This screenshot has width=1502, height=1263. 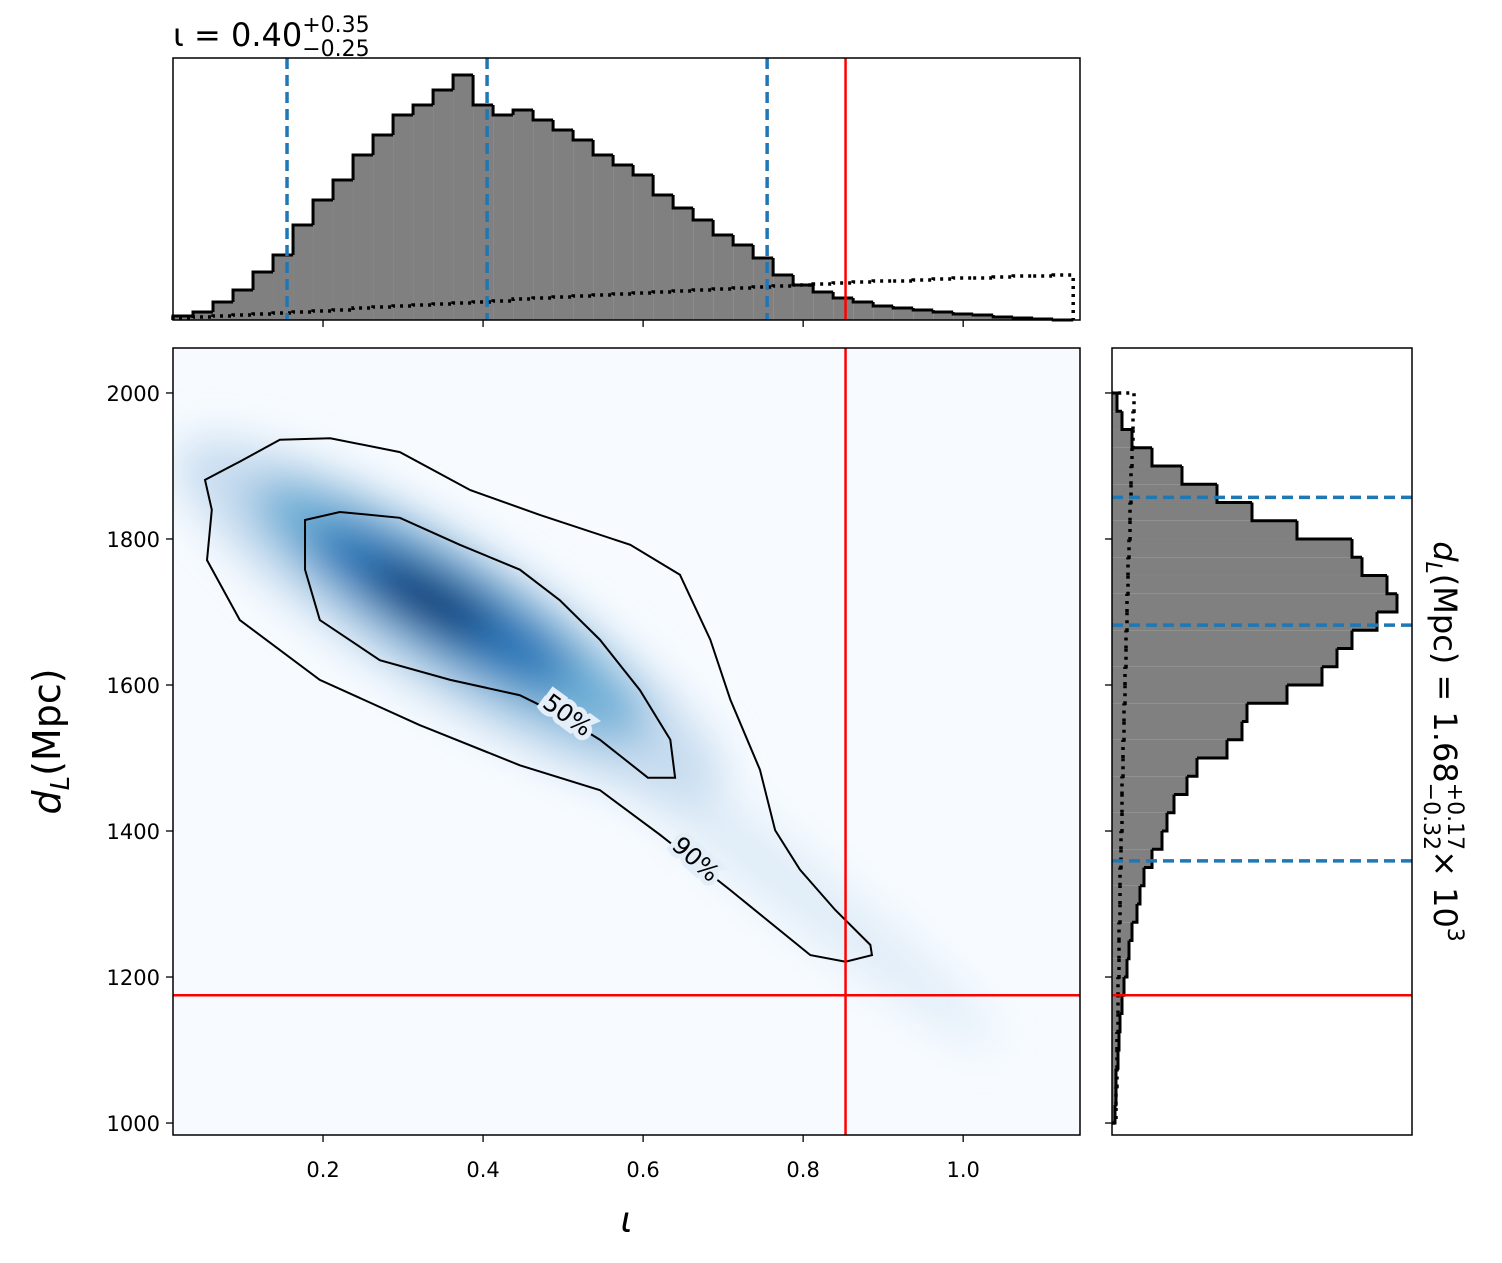 I want to click on label-times: × 10, so click(x=1445, y=889).